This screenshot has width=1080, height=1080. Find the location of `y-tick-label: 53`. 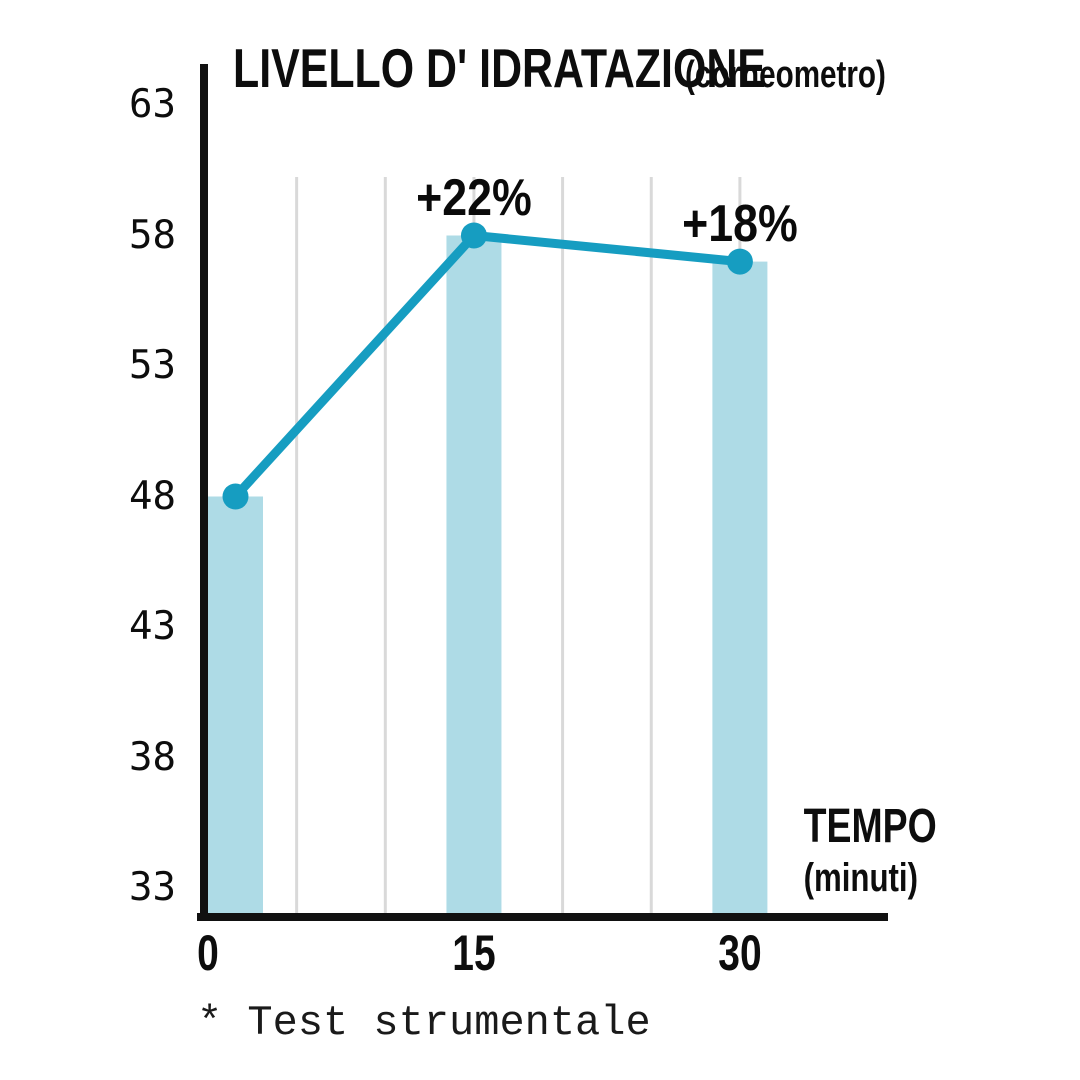

y-tick-label: 53 is located at coordinates (152, 365).